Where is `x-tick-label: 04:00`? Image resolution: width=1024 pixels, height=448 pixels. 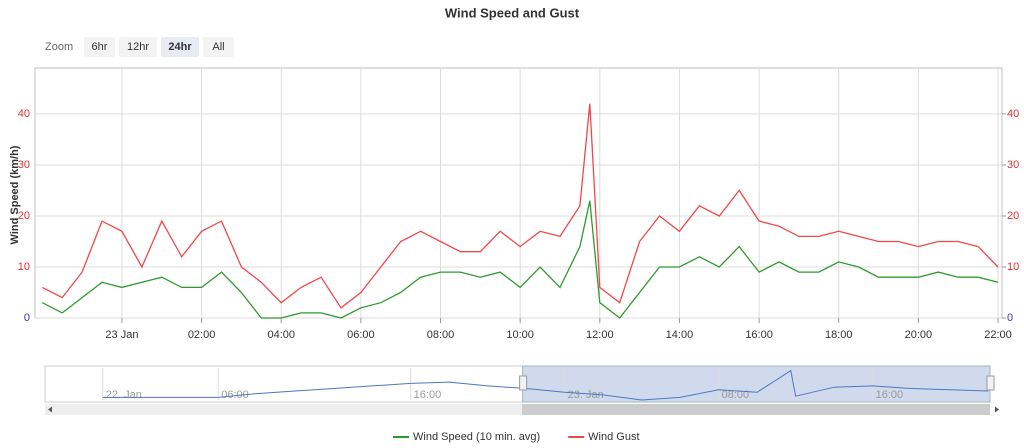 x-tick-label: 04:00 is located at coordinates (281, 335).